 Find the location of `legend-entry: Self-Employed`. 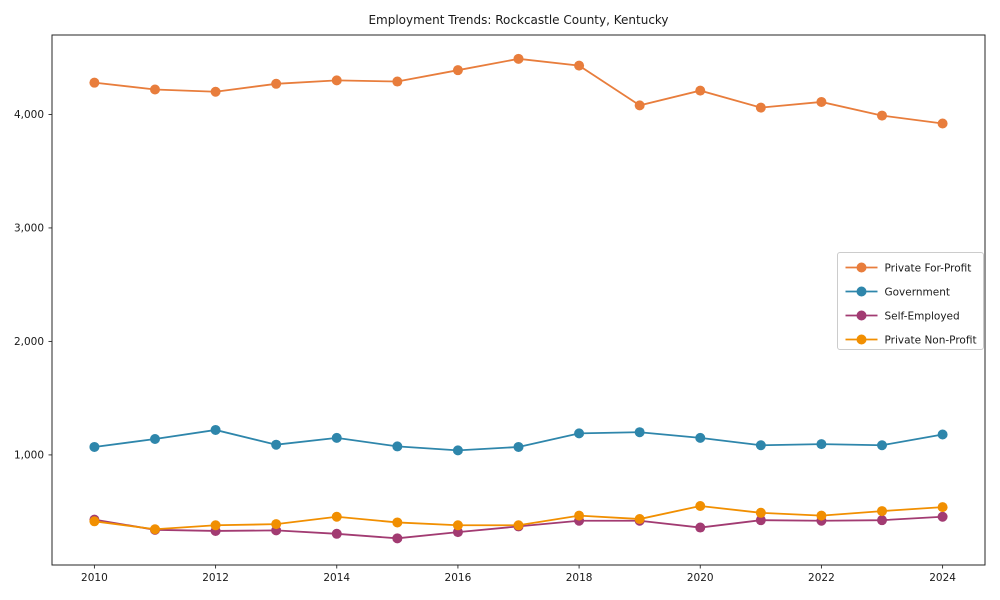

legend-entry: Self-Employed is located at coordinates (902, 316).